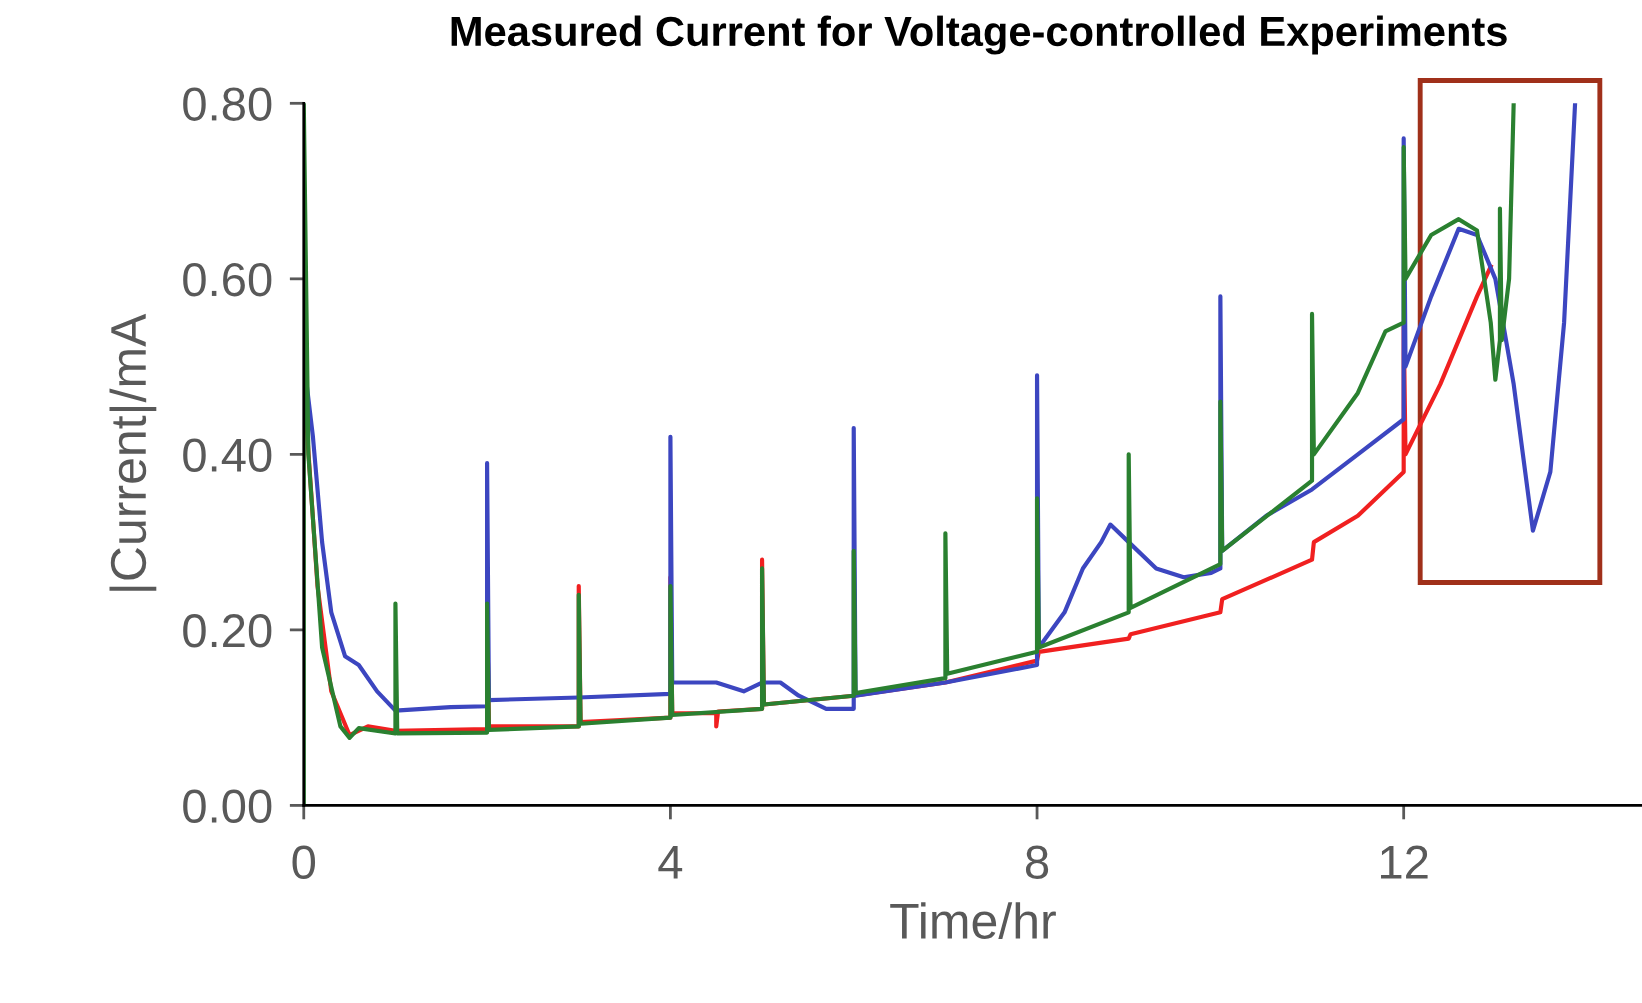 The height and width of the screenshot is (1003, 1642). Describe the element at coordinates (1037, 862) in the screenshot. I see `x-tick-label: 8` at that location.